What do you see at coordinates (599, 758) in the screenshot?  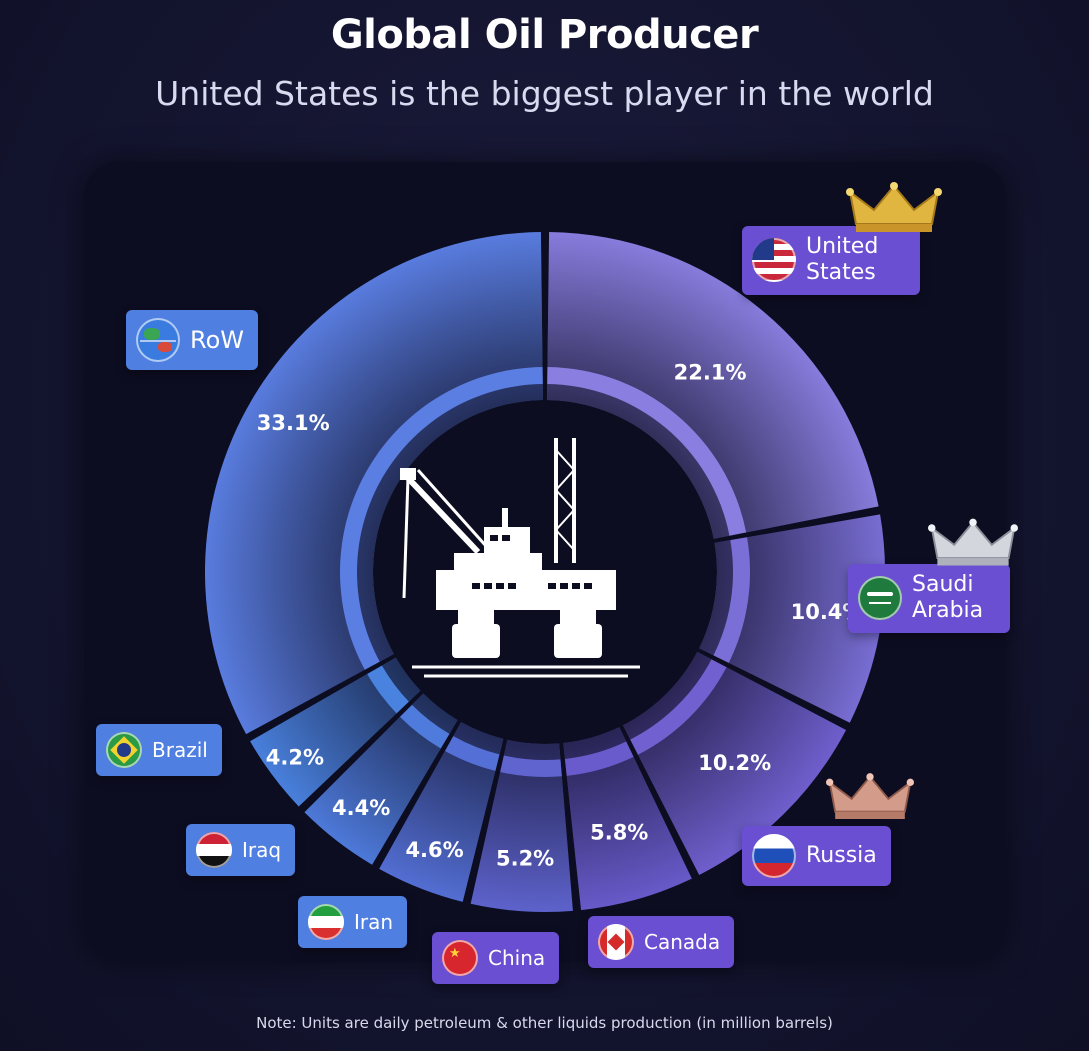 I see `ring-canada` at bounding box center [599, 758].